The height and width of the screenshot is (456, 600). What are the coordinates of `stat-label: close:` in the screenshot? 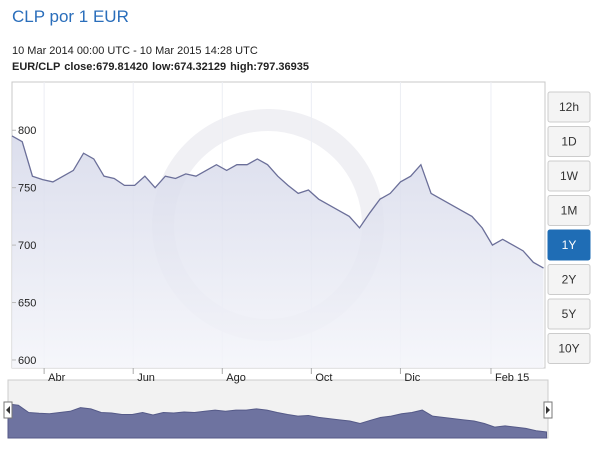 It's located at (80, 67).